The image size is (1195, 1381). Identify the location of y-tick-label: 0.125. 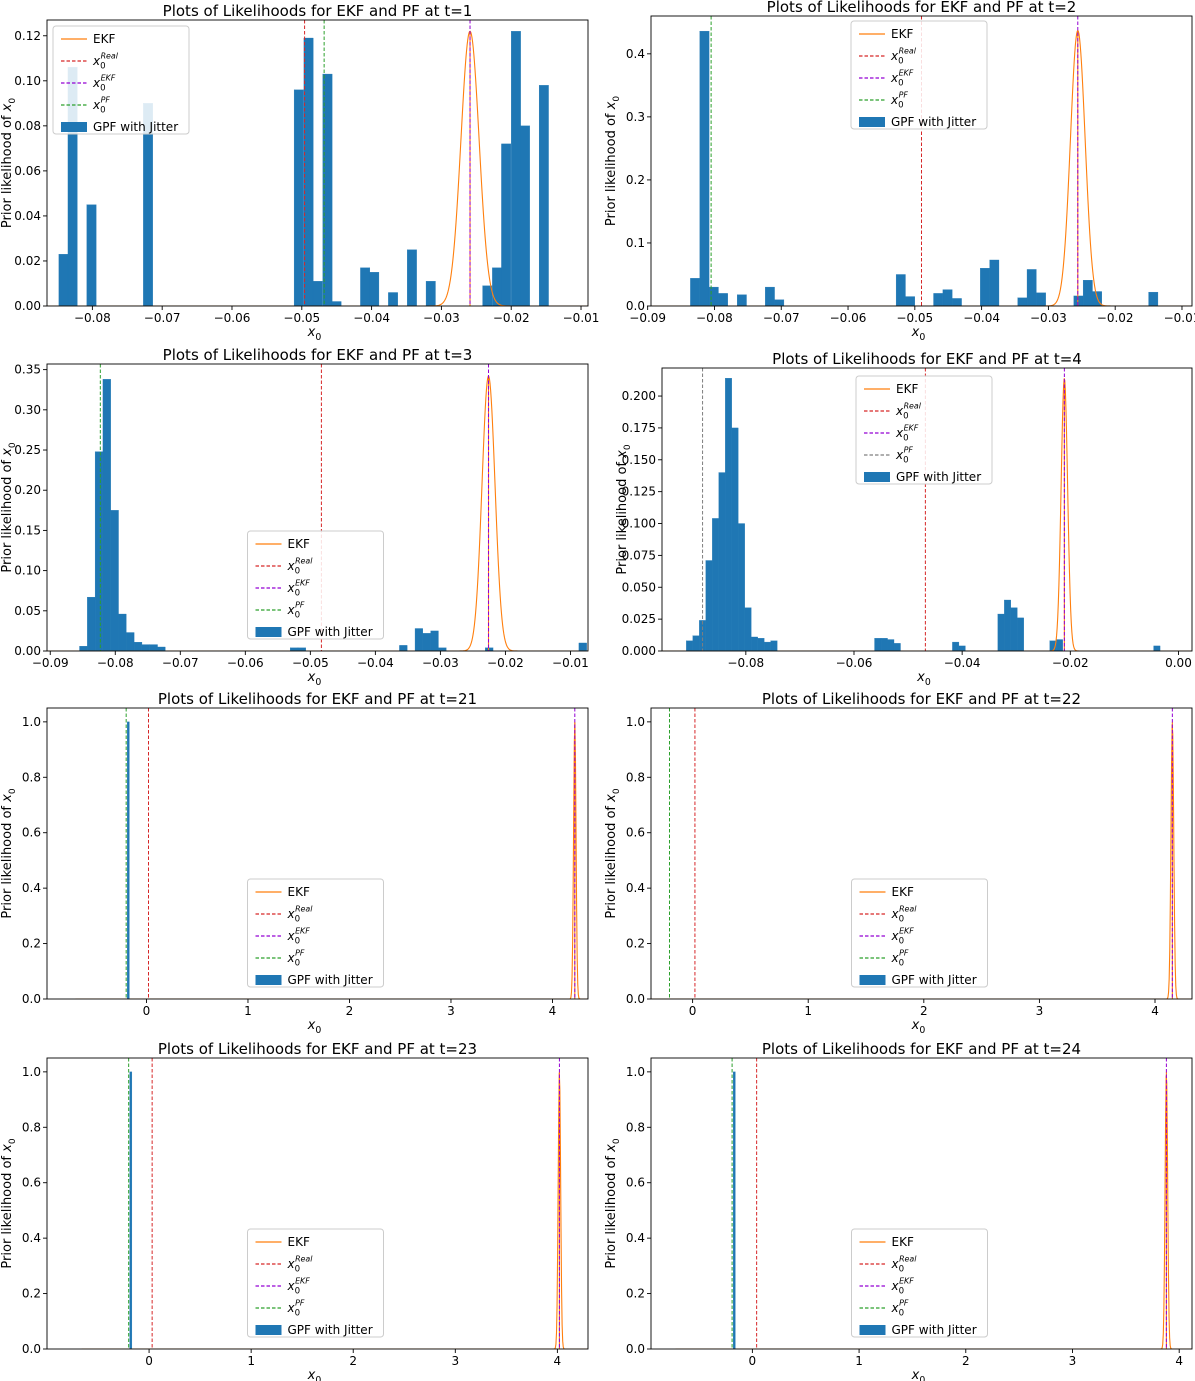
(639, 492).